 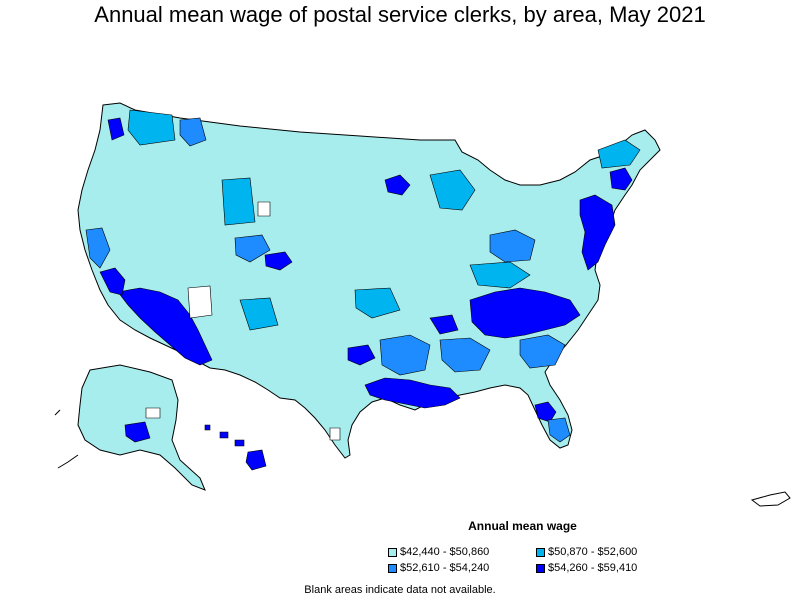 I want to click on legend-item-bin3: $52,610 - $54,240, so click(x=462, y=568).